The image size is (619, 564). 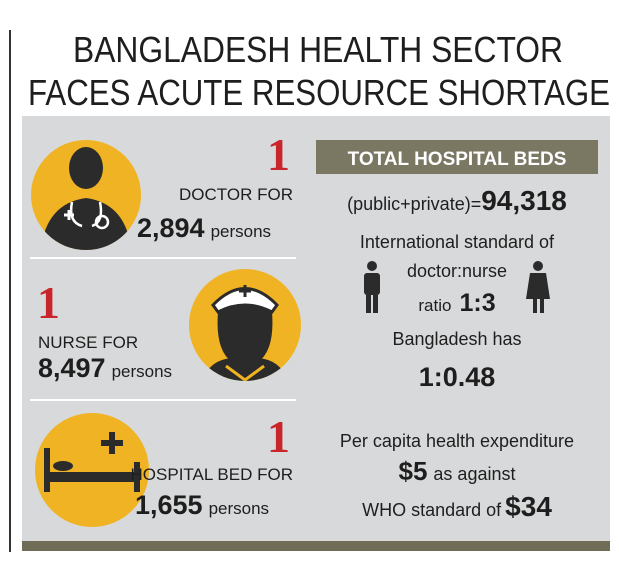 What do you see at coordinates (474, 474) in the screenshot?
I see `expenditure-text: as against` at bounding box center [474, 474].